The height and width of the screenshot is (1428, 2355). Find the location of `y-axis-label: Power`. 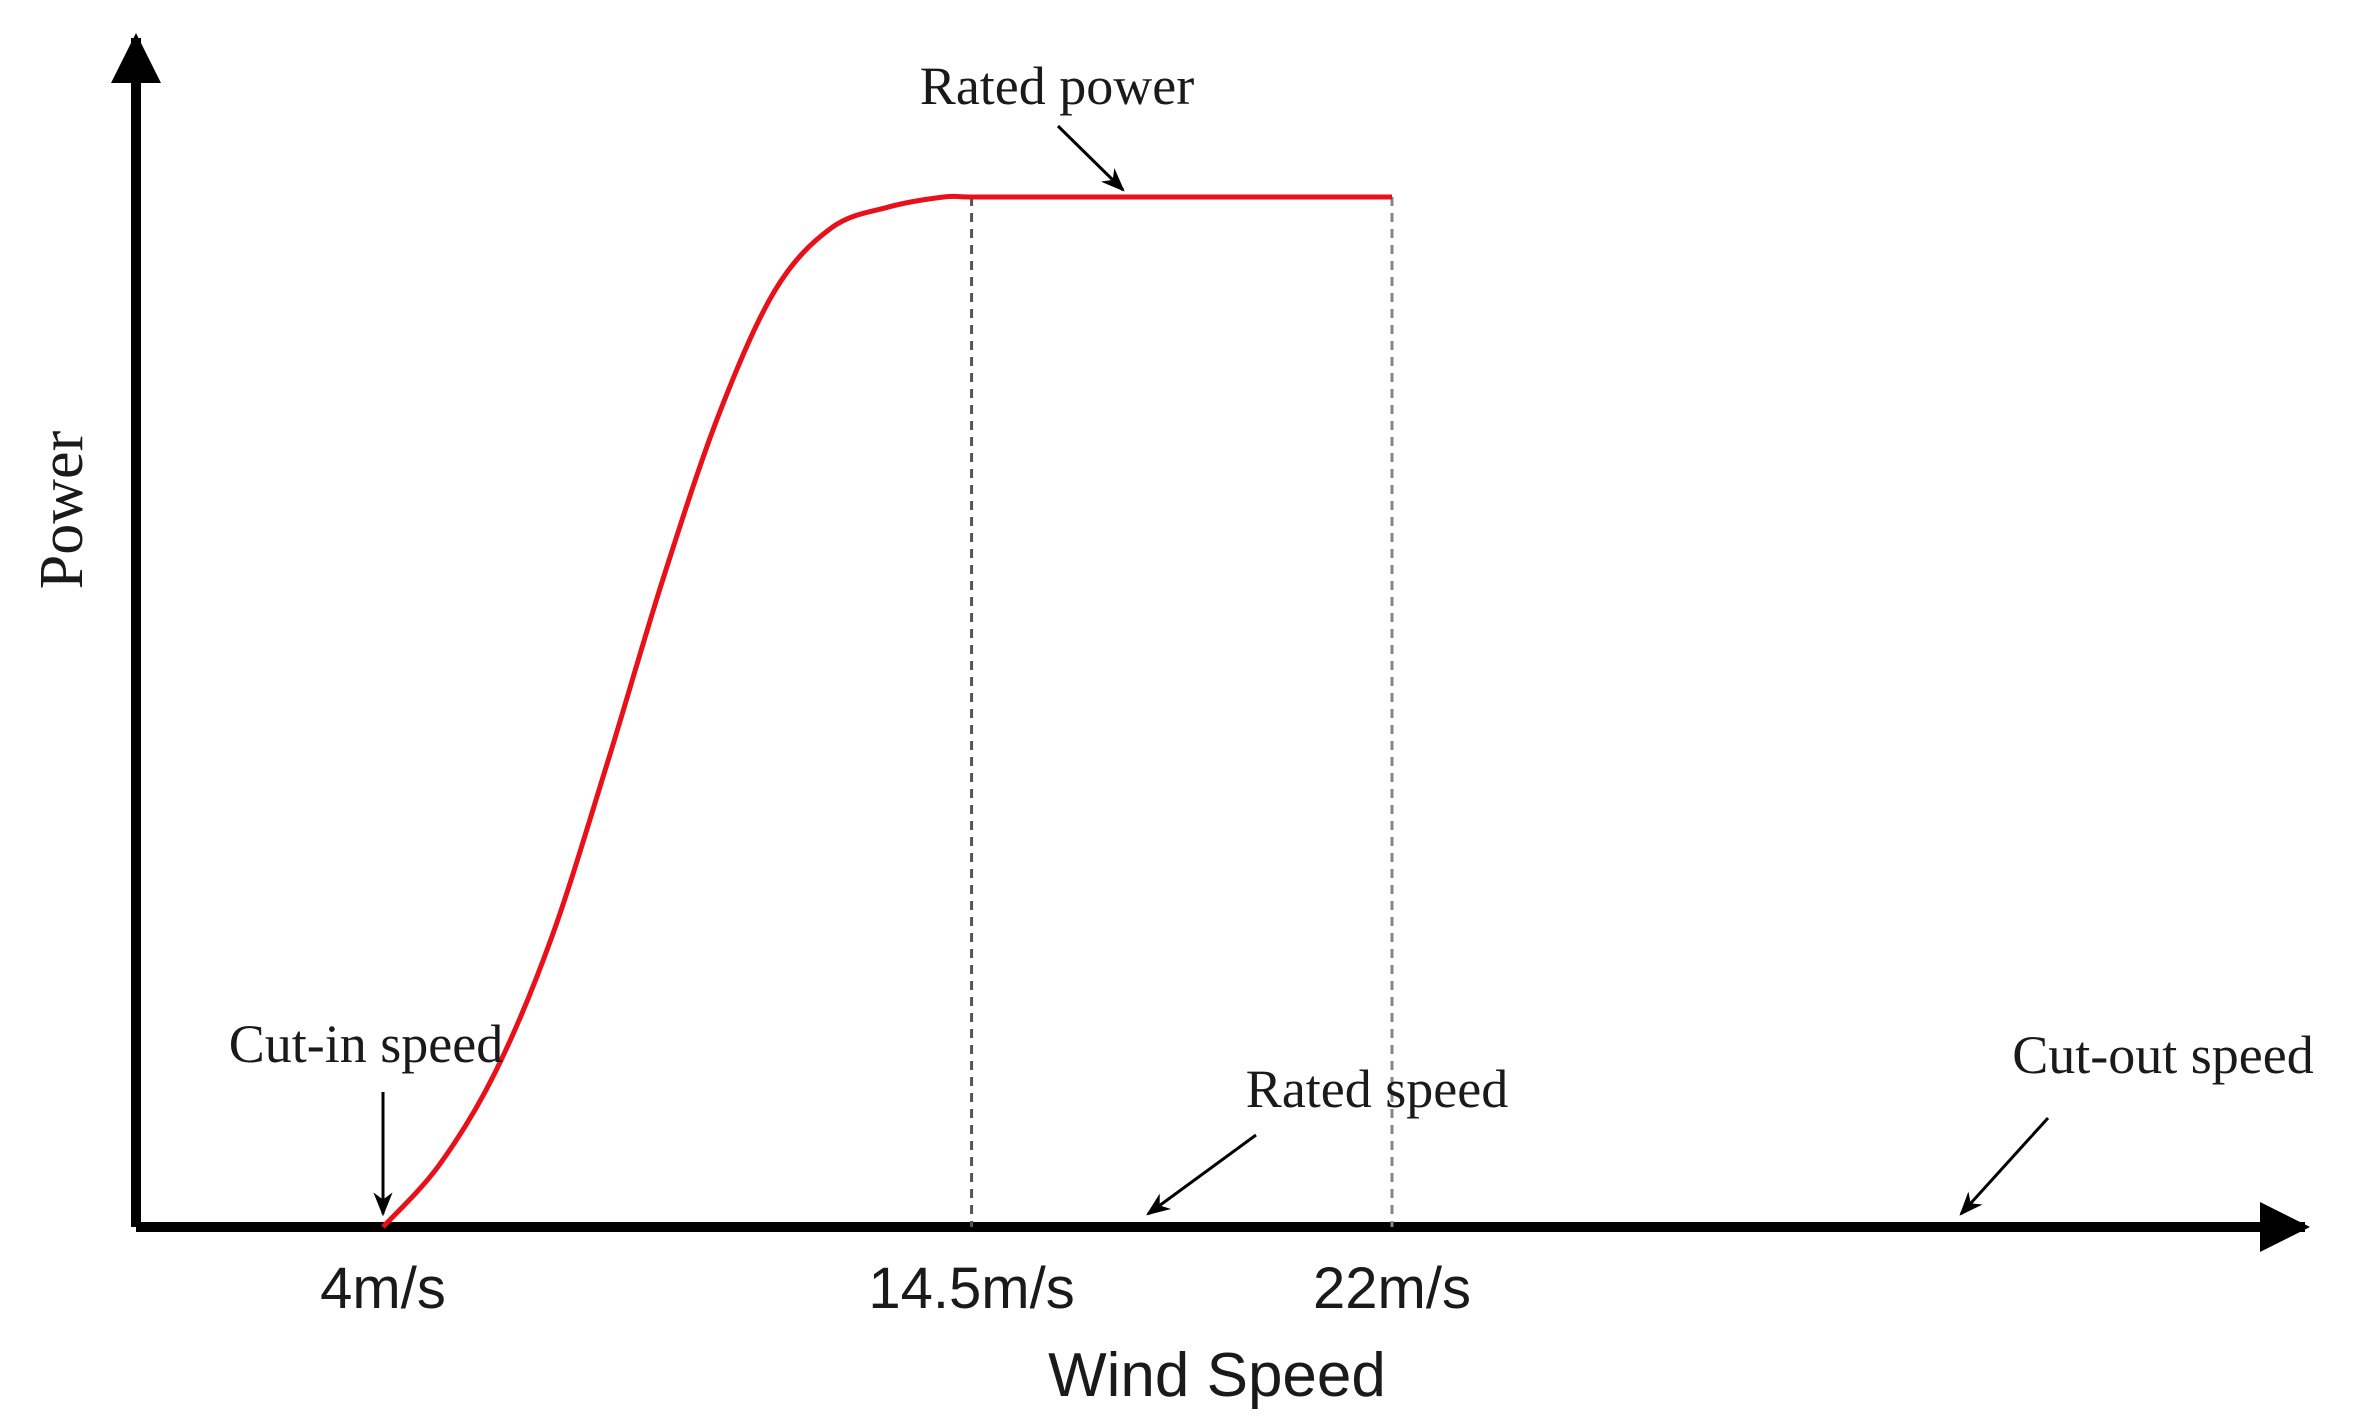

y-axis-label: Power is located at coordinates (62, 509).